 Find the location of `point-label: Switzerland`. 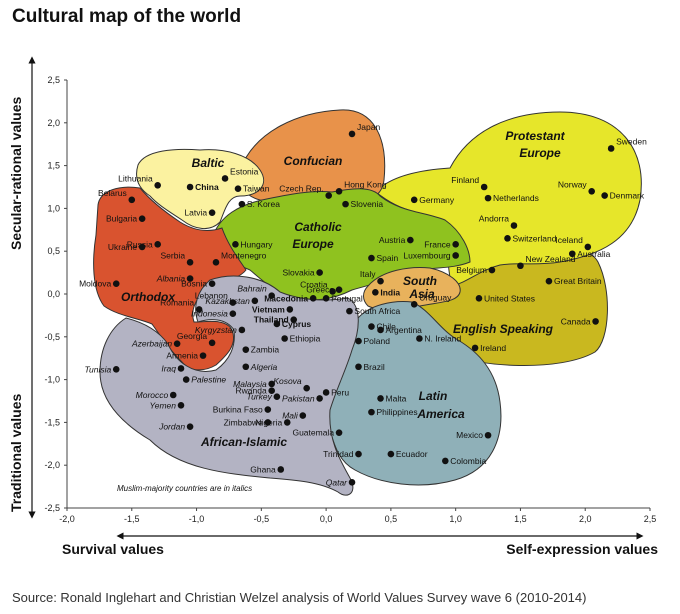

point-label: Switzerland is located at coordinates (534, 238).